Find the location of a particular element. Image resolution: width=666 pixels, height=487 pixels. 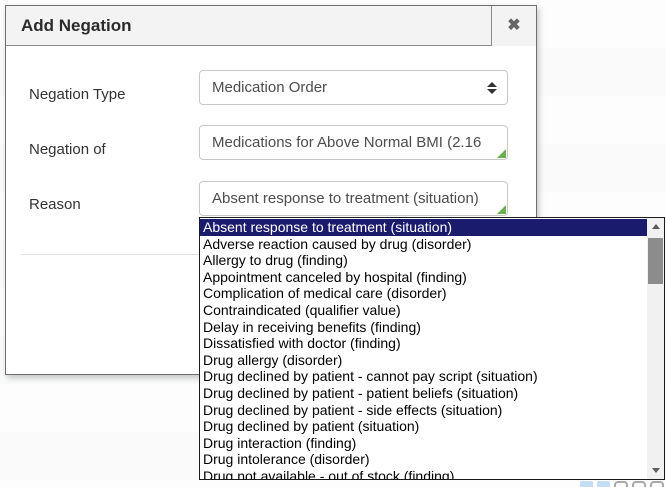

reason-label: Reason is located at coordinates (55, 204).